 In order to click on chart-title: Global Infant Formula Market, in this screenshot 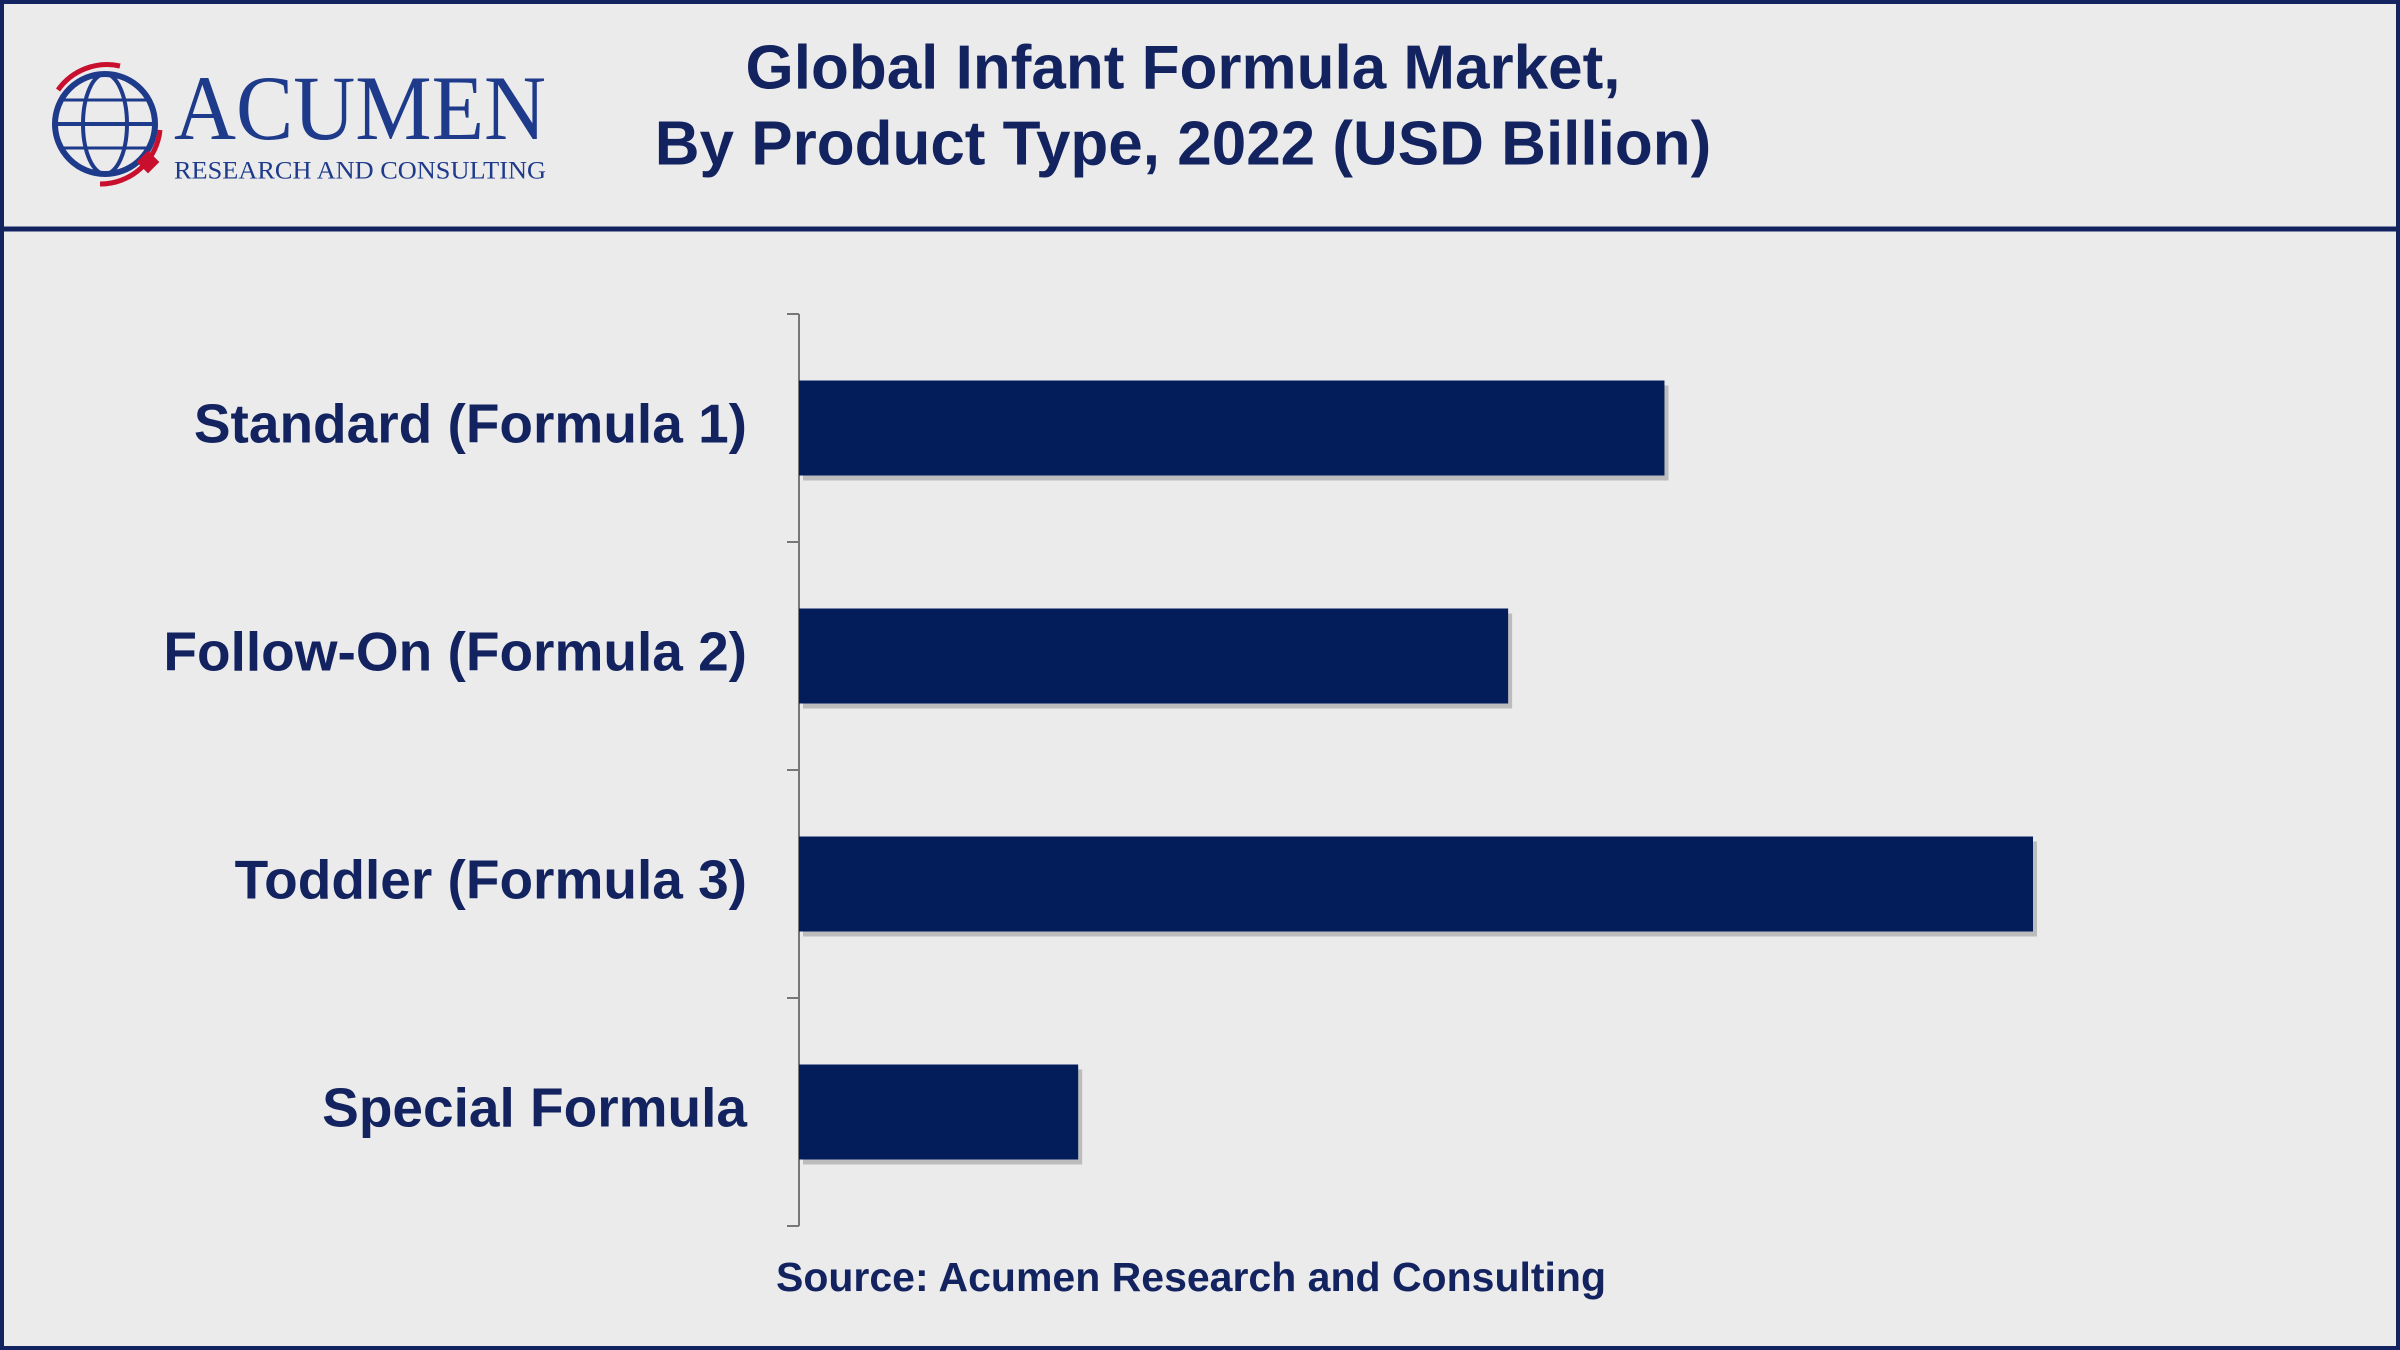, I will do `click(1183, 67)`.